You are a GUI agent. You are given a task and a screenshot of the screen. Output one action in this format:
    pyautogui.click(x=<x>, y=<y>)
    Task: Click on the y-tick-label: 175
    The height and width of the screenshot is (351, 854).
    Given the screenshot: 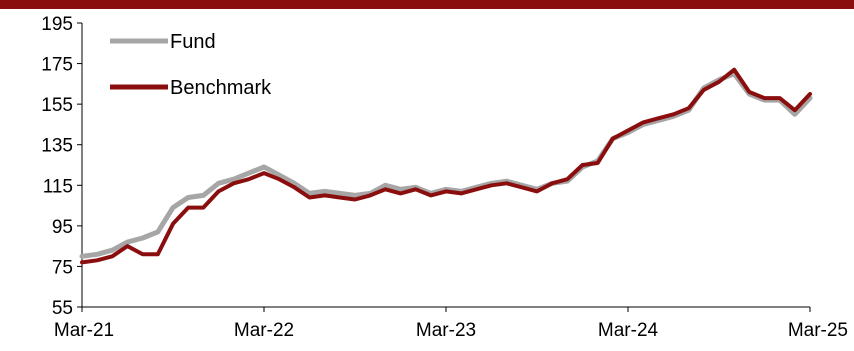 What is the action you would take?
    pyautogui.click(x=57, y=65)
    